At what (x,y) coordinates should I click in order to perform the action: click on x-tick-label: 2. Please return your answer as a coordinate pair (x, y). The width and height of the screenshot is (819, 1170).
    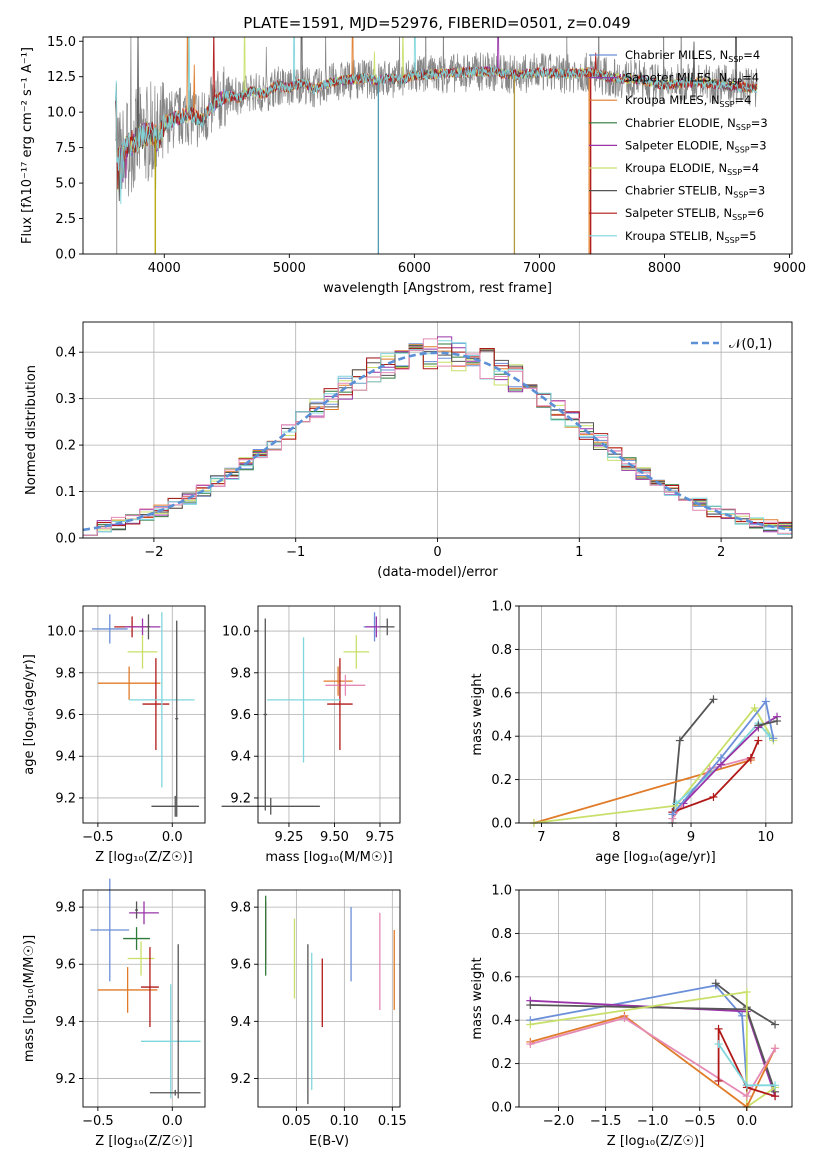
    Looking at the image, I should click on (721, 552).